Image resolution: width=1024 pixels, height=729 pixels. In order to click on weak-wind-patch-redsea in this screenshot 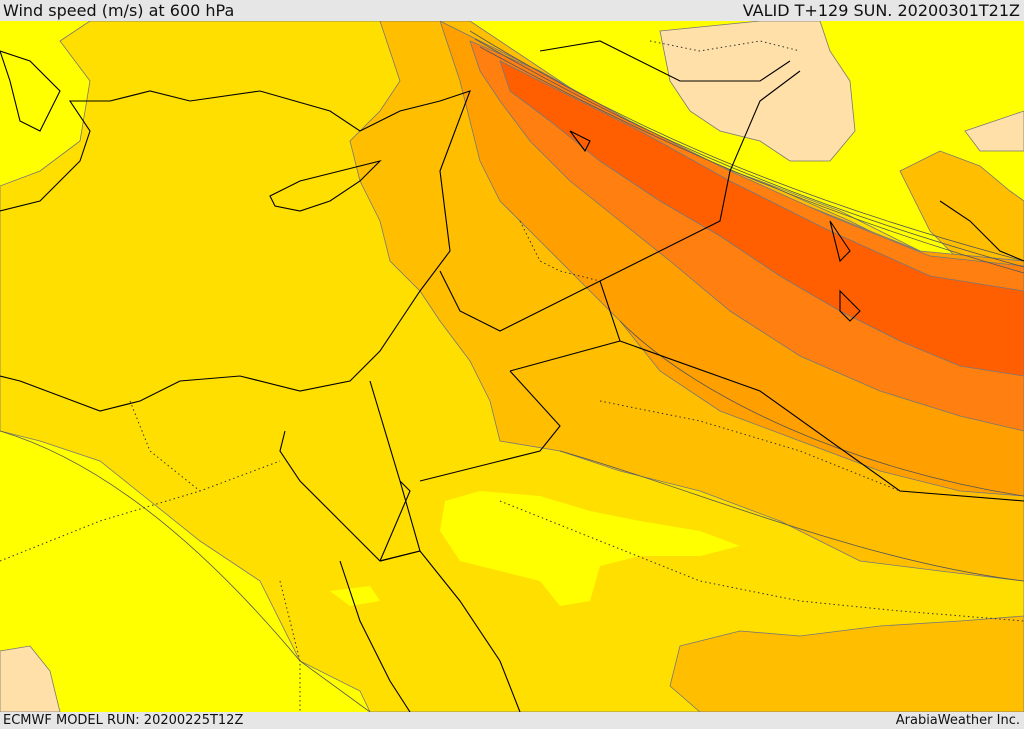, I will do `click(355, 596)`.